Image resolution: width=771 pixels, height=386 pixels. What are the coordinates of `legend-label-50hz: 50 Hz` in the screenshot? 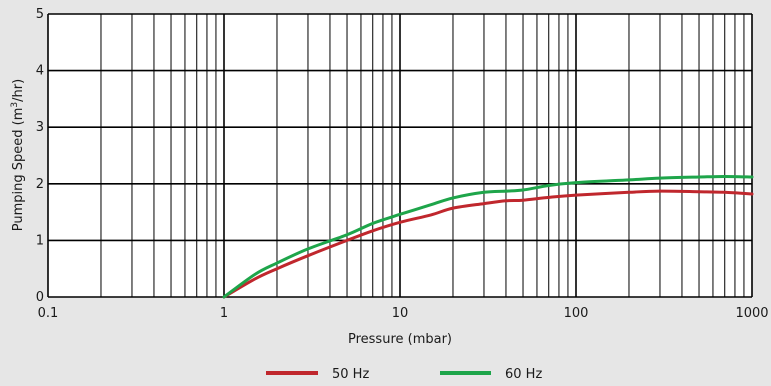 It's located at (350, 374).